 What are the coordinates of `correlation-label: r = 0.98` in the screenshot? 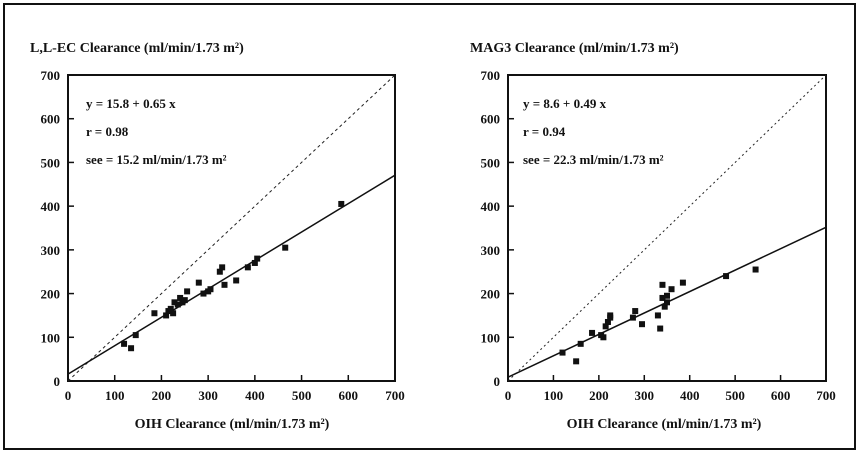 It's located at (107, 131).